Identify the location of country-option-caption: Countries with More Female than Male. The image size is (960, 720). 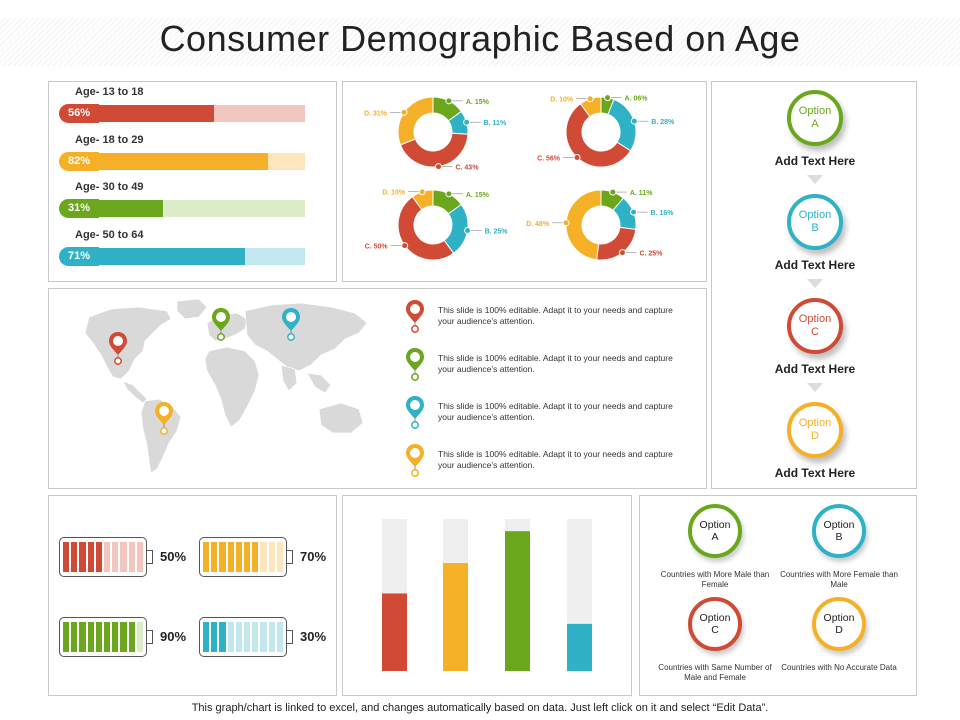
(839, 579).